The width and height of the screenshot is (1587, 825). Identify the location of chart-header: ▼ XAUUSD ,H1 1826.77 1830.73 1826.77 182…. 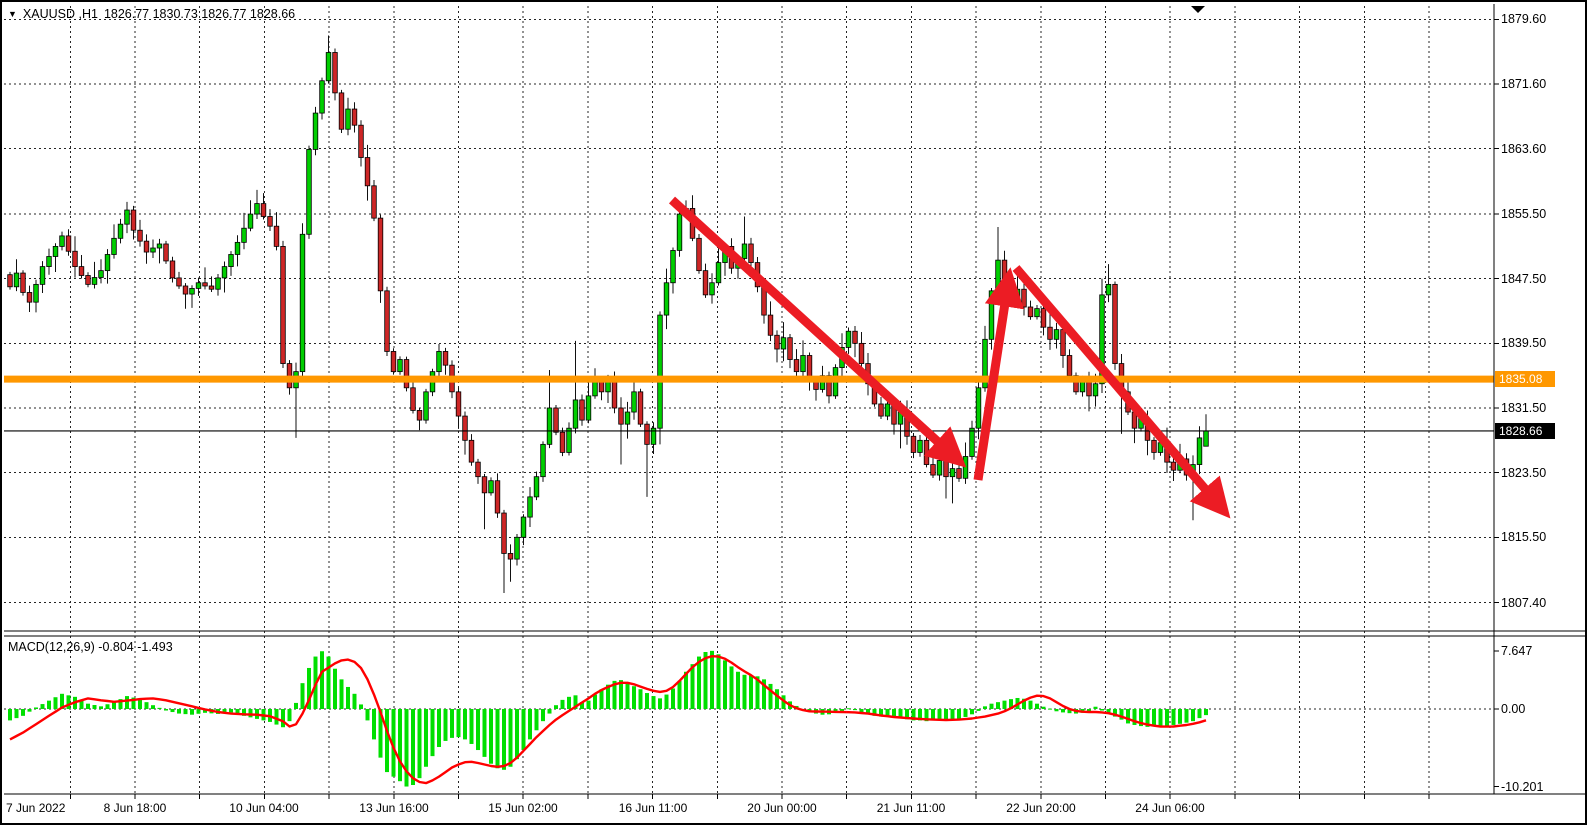
(151, 14).